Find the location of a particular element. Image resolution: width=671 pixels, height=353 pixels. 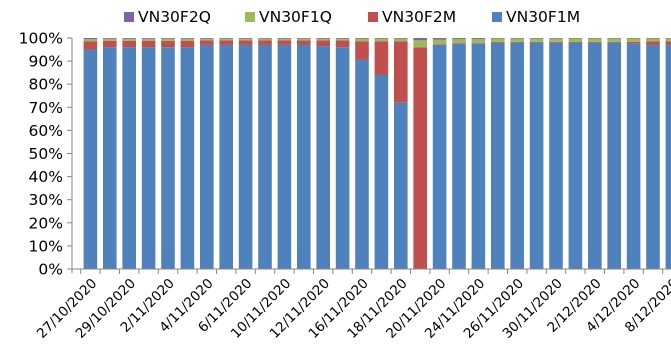

y-tick-label: 100% is located at coordinates (41, 39).